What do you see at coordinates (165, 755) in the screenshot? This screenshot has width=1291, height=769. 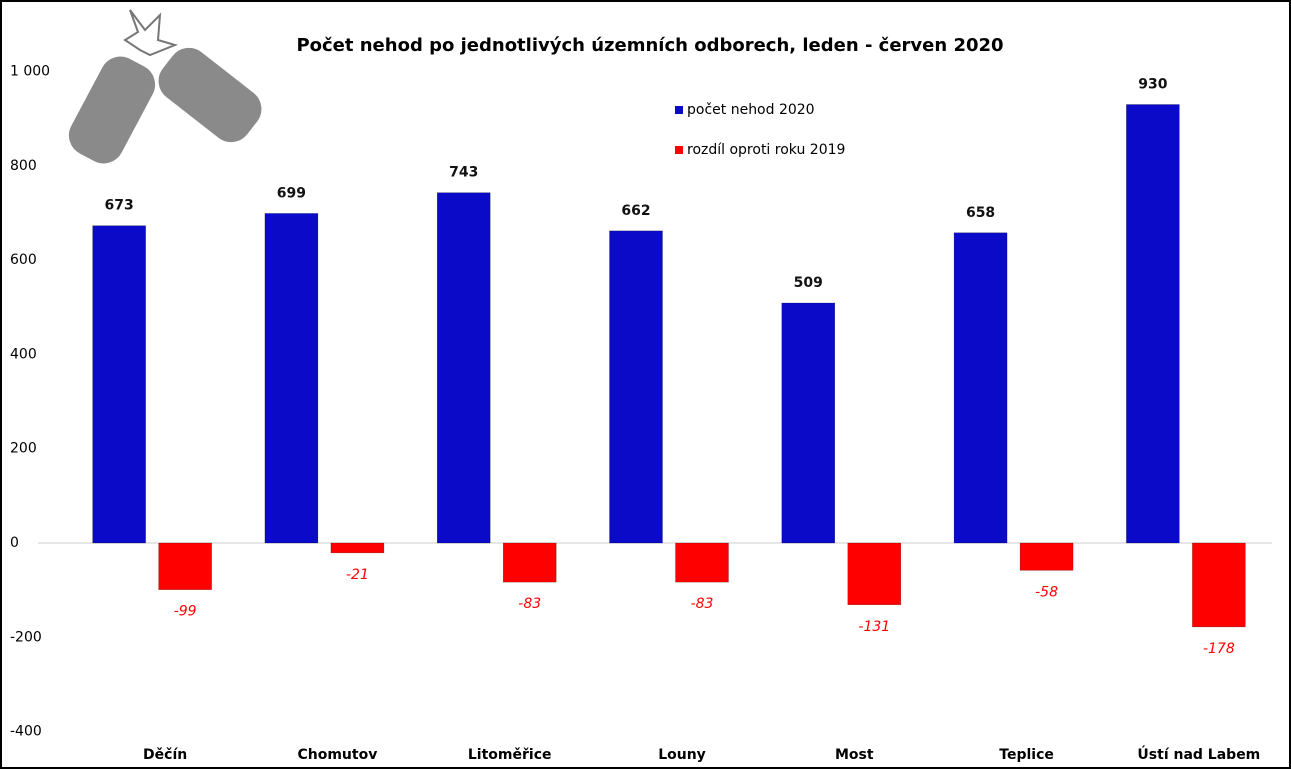 I see `x-tick-label: Děčín` at bounding box center [165, 755].